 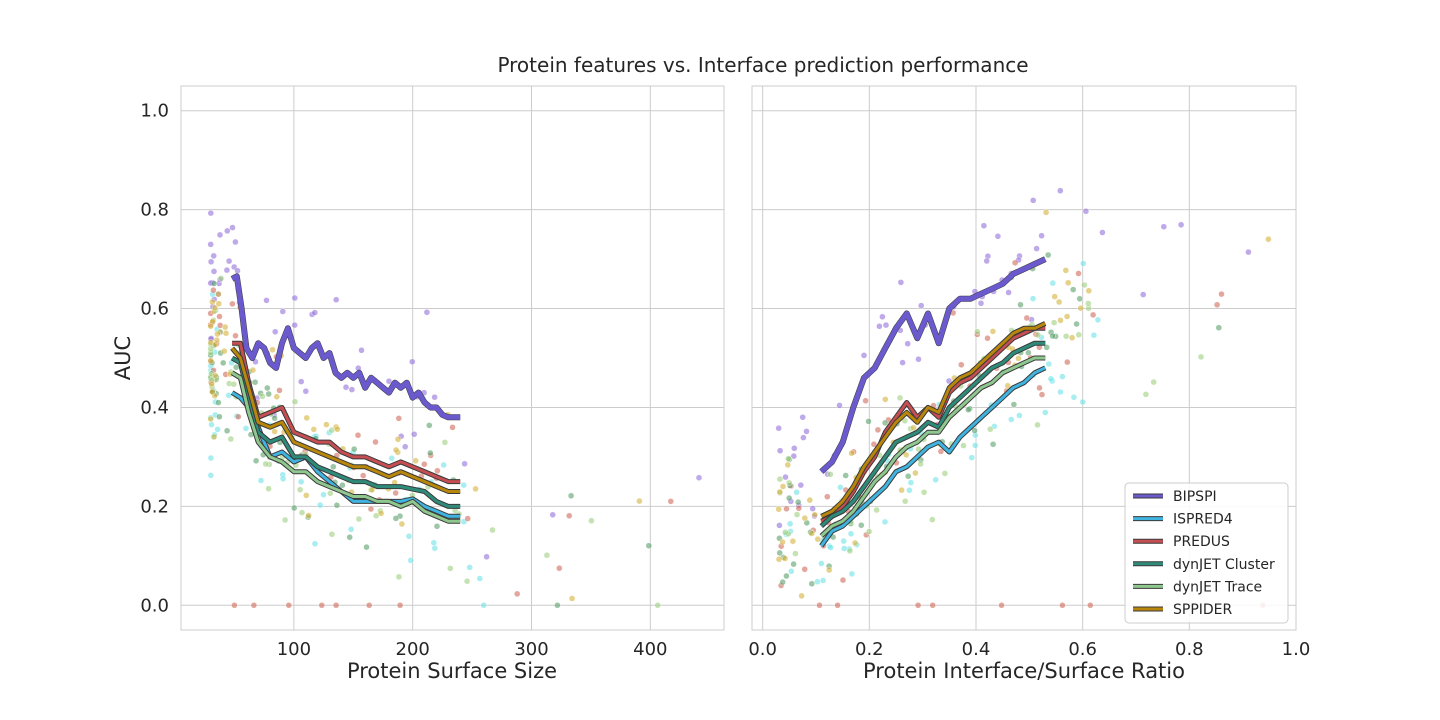 I want to click on y-tick-label: 0.0, so click(x=154, y=605).